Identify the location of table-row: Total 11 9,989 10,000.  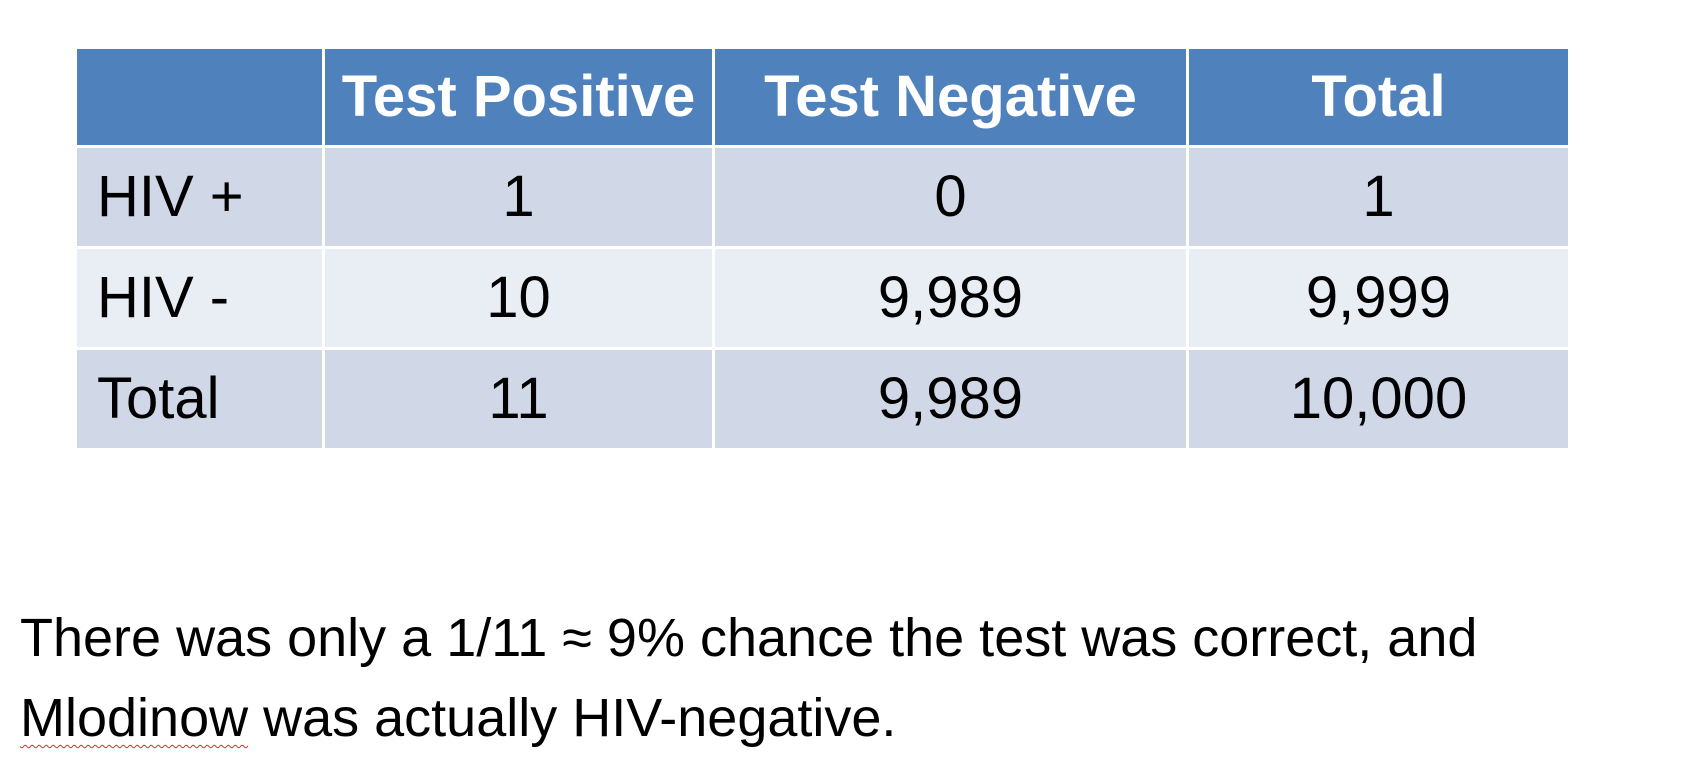
(822, 399).